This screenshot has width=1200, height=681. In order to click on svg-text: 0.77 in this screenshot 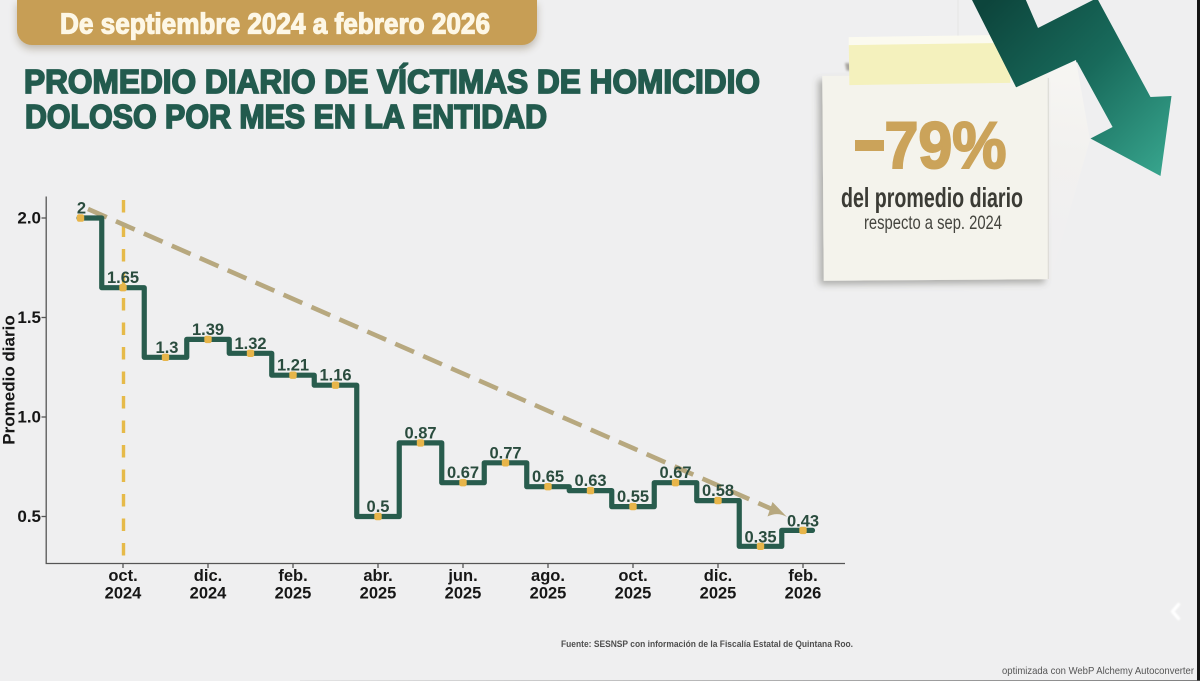, I will do `click(505, 453)`.